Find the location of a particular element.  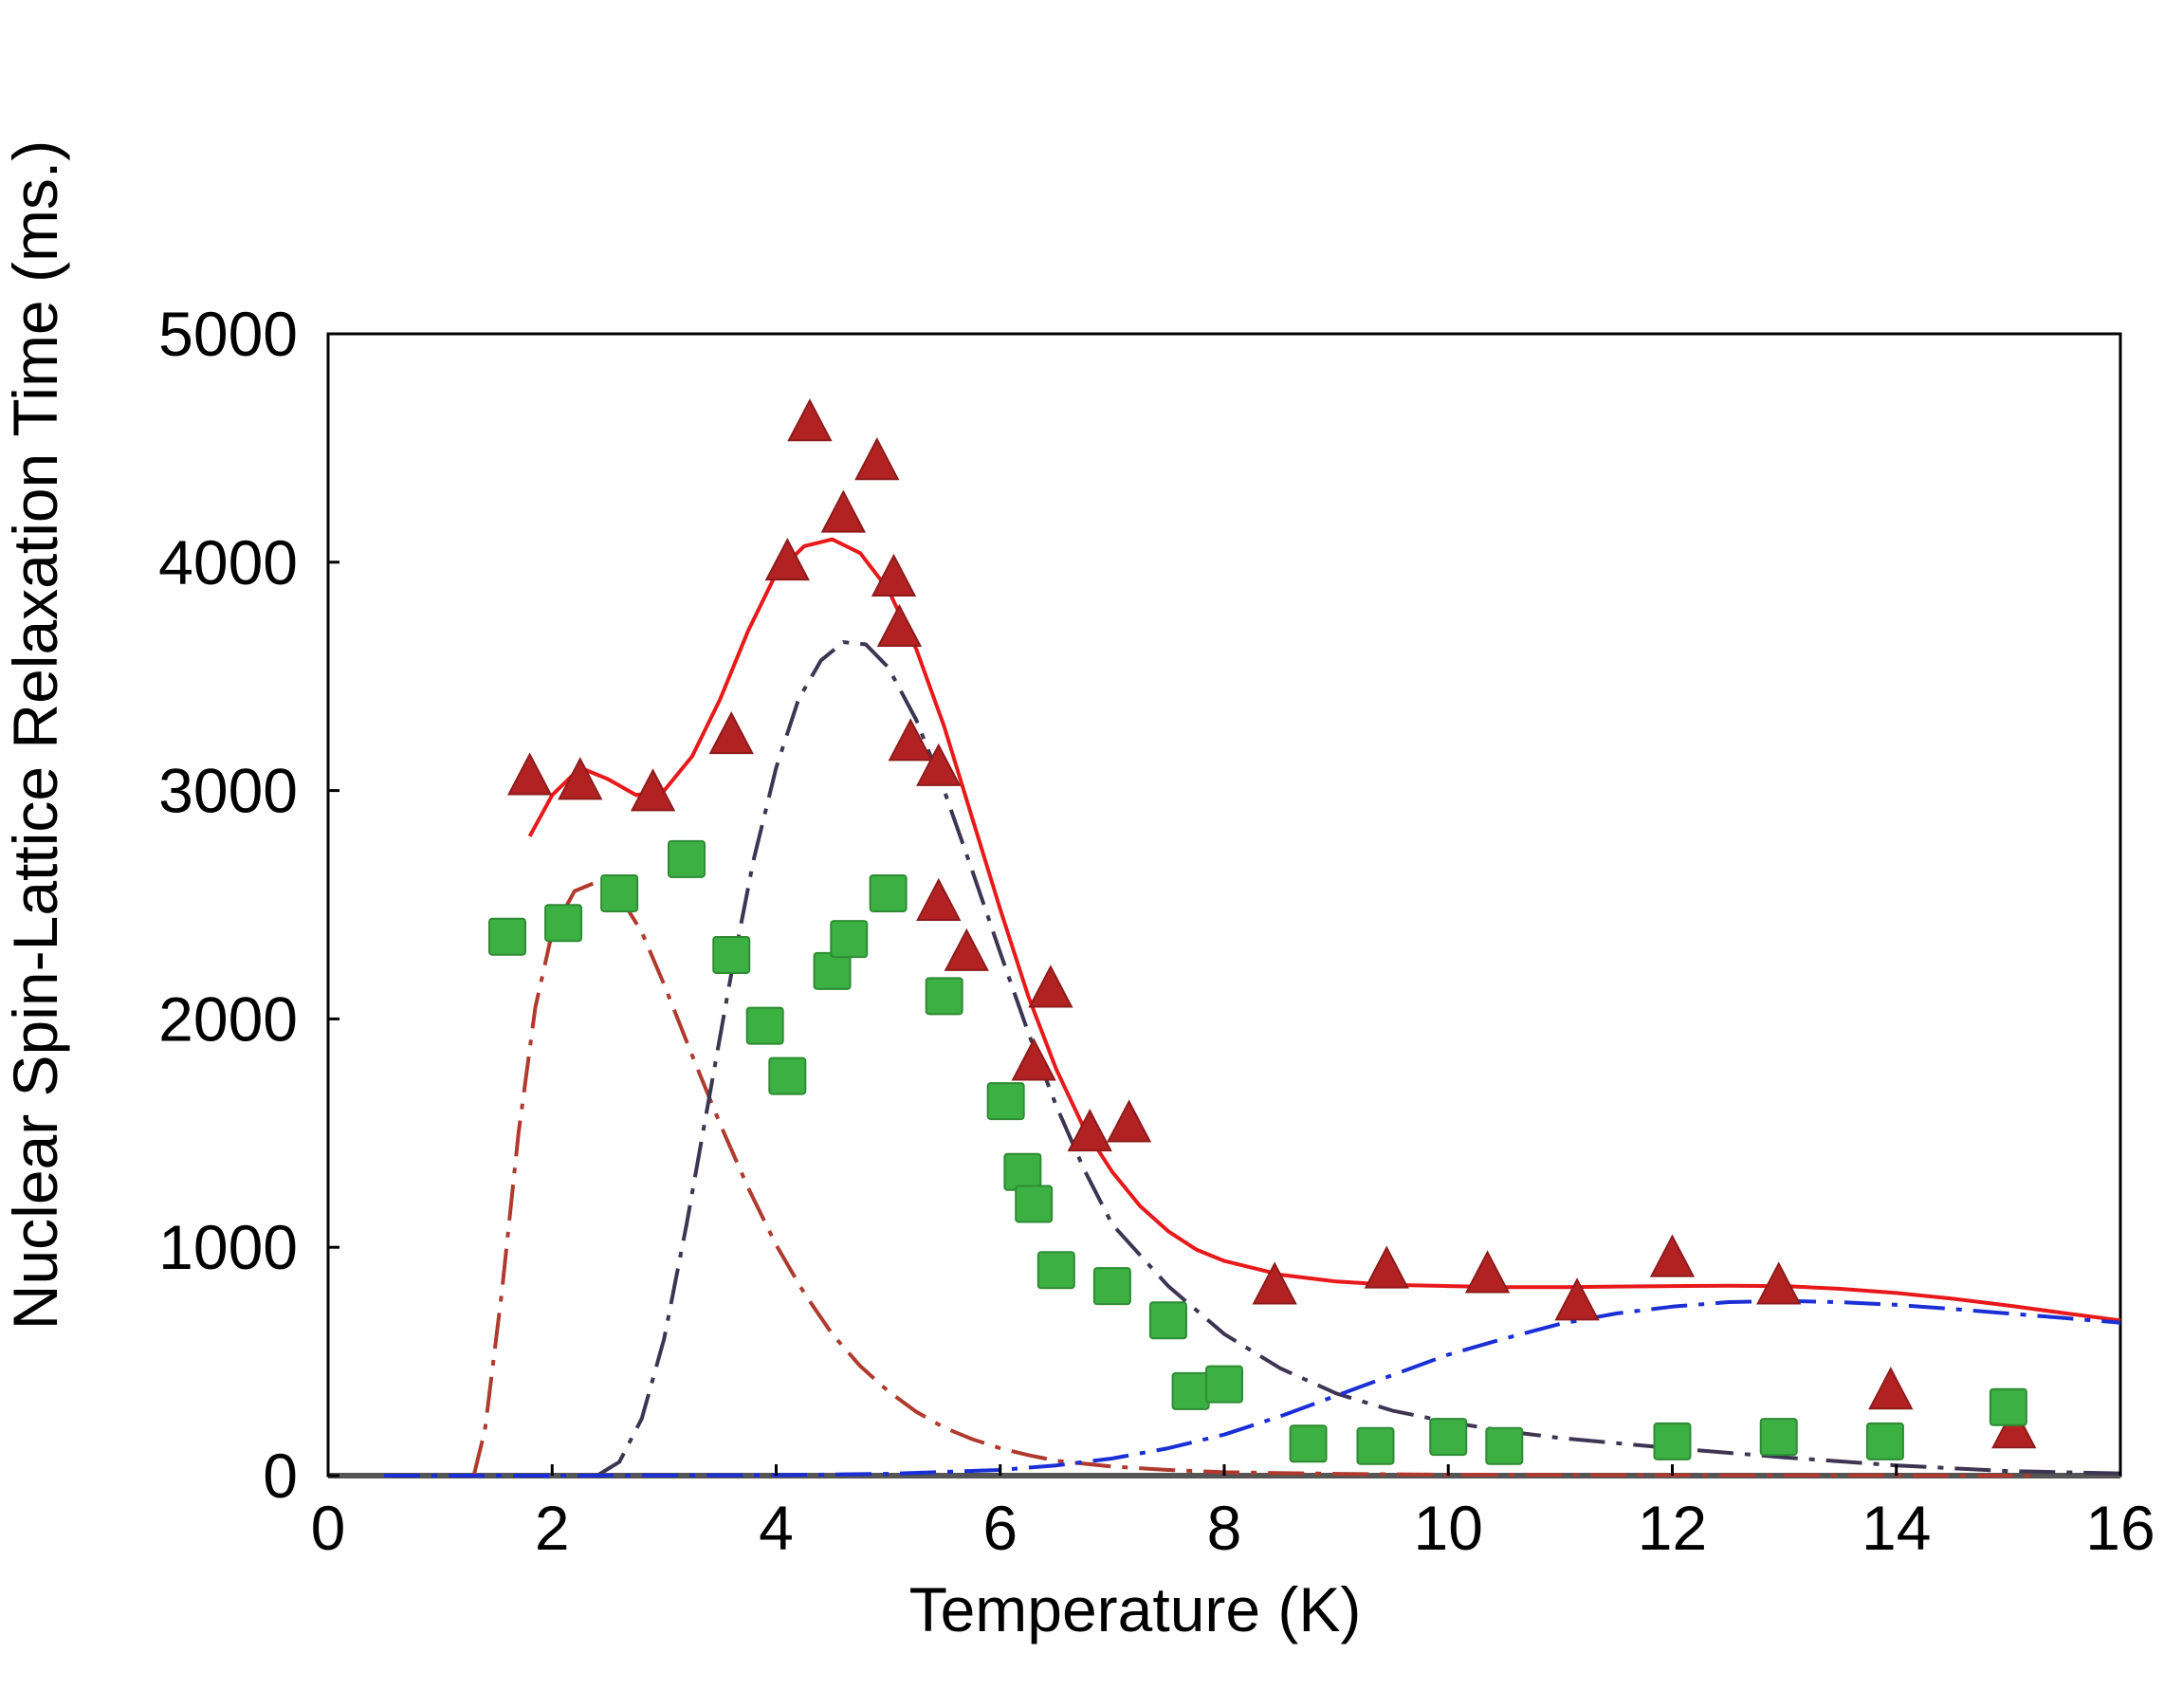

x-axis-title: Temperature (K) is located at coordinates (1135, 1609).